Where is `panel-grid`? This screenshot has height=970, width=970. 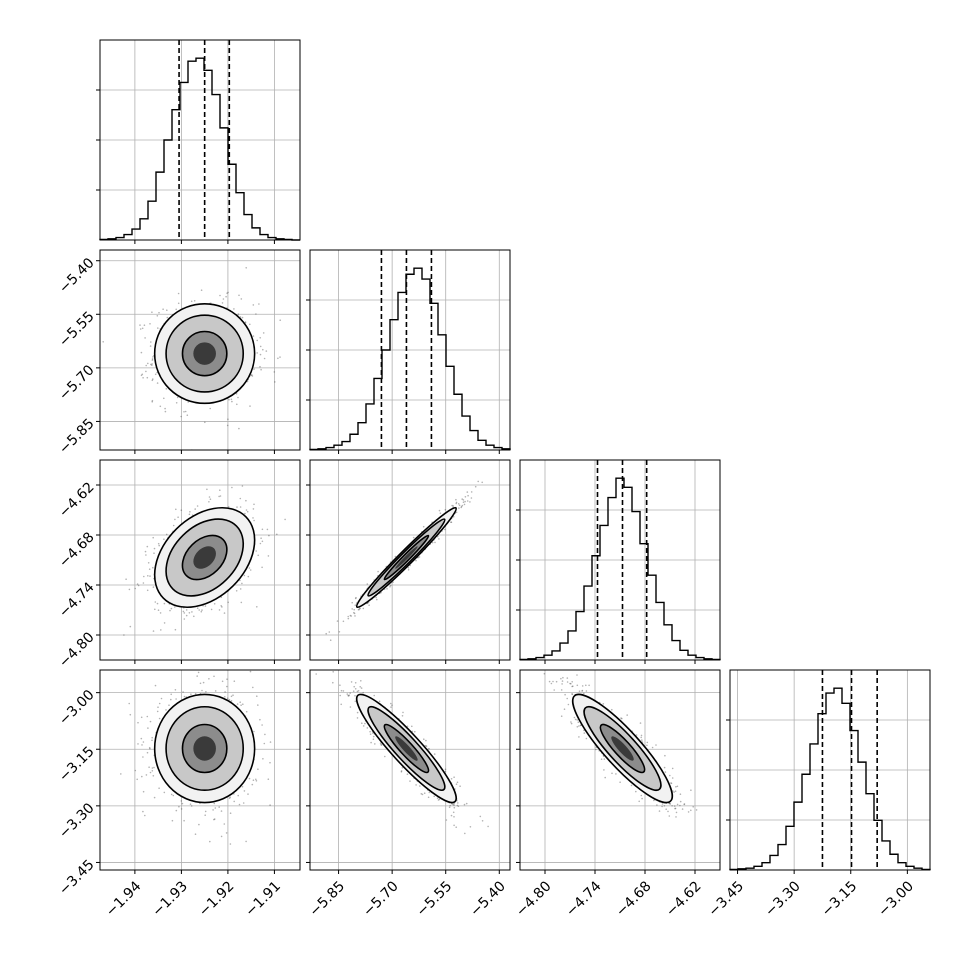 panel-grid is located at coordinates (200, 350).